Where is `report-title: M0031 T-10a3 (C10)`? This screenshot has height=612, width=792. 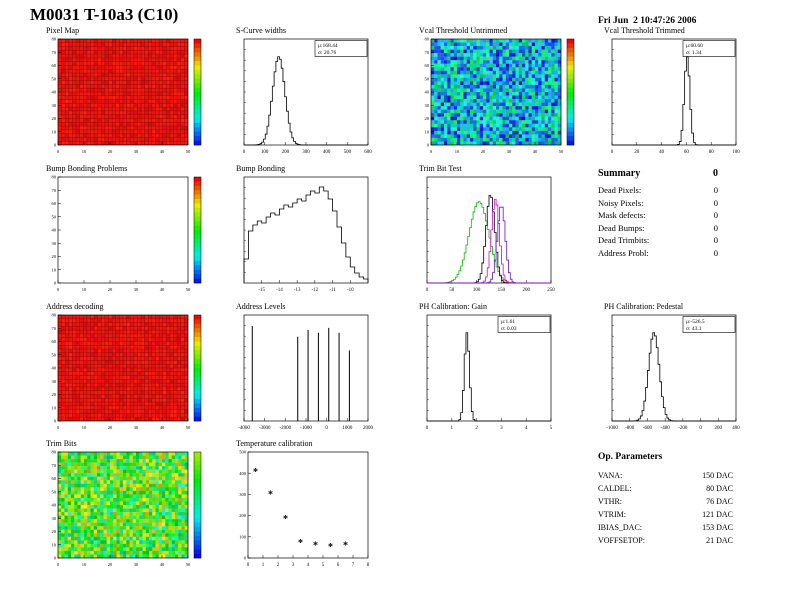 report-title: M0031 T-10a3 (C10) is located at coordinates (104, 14).